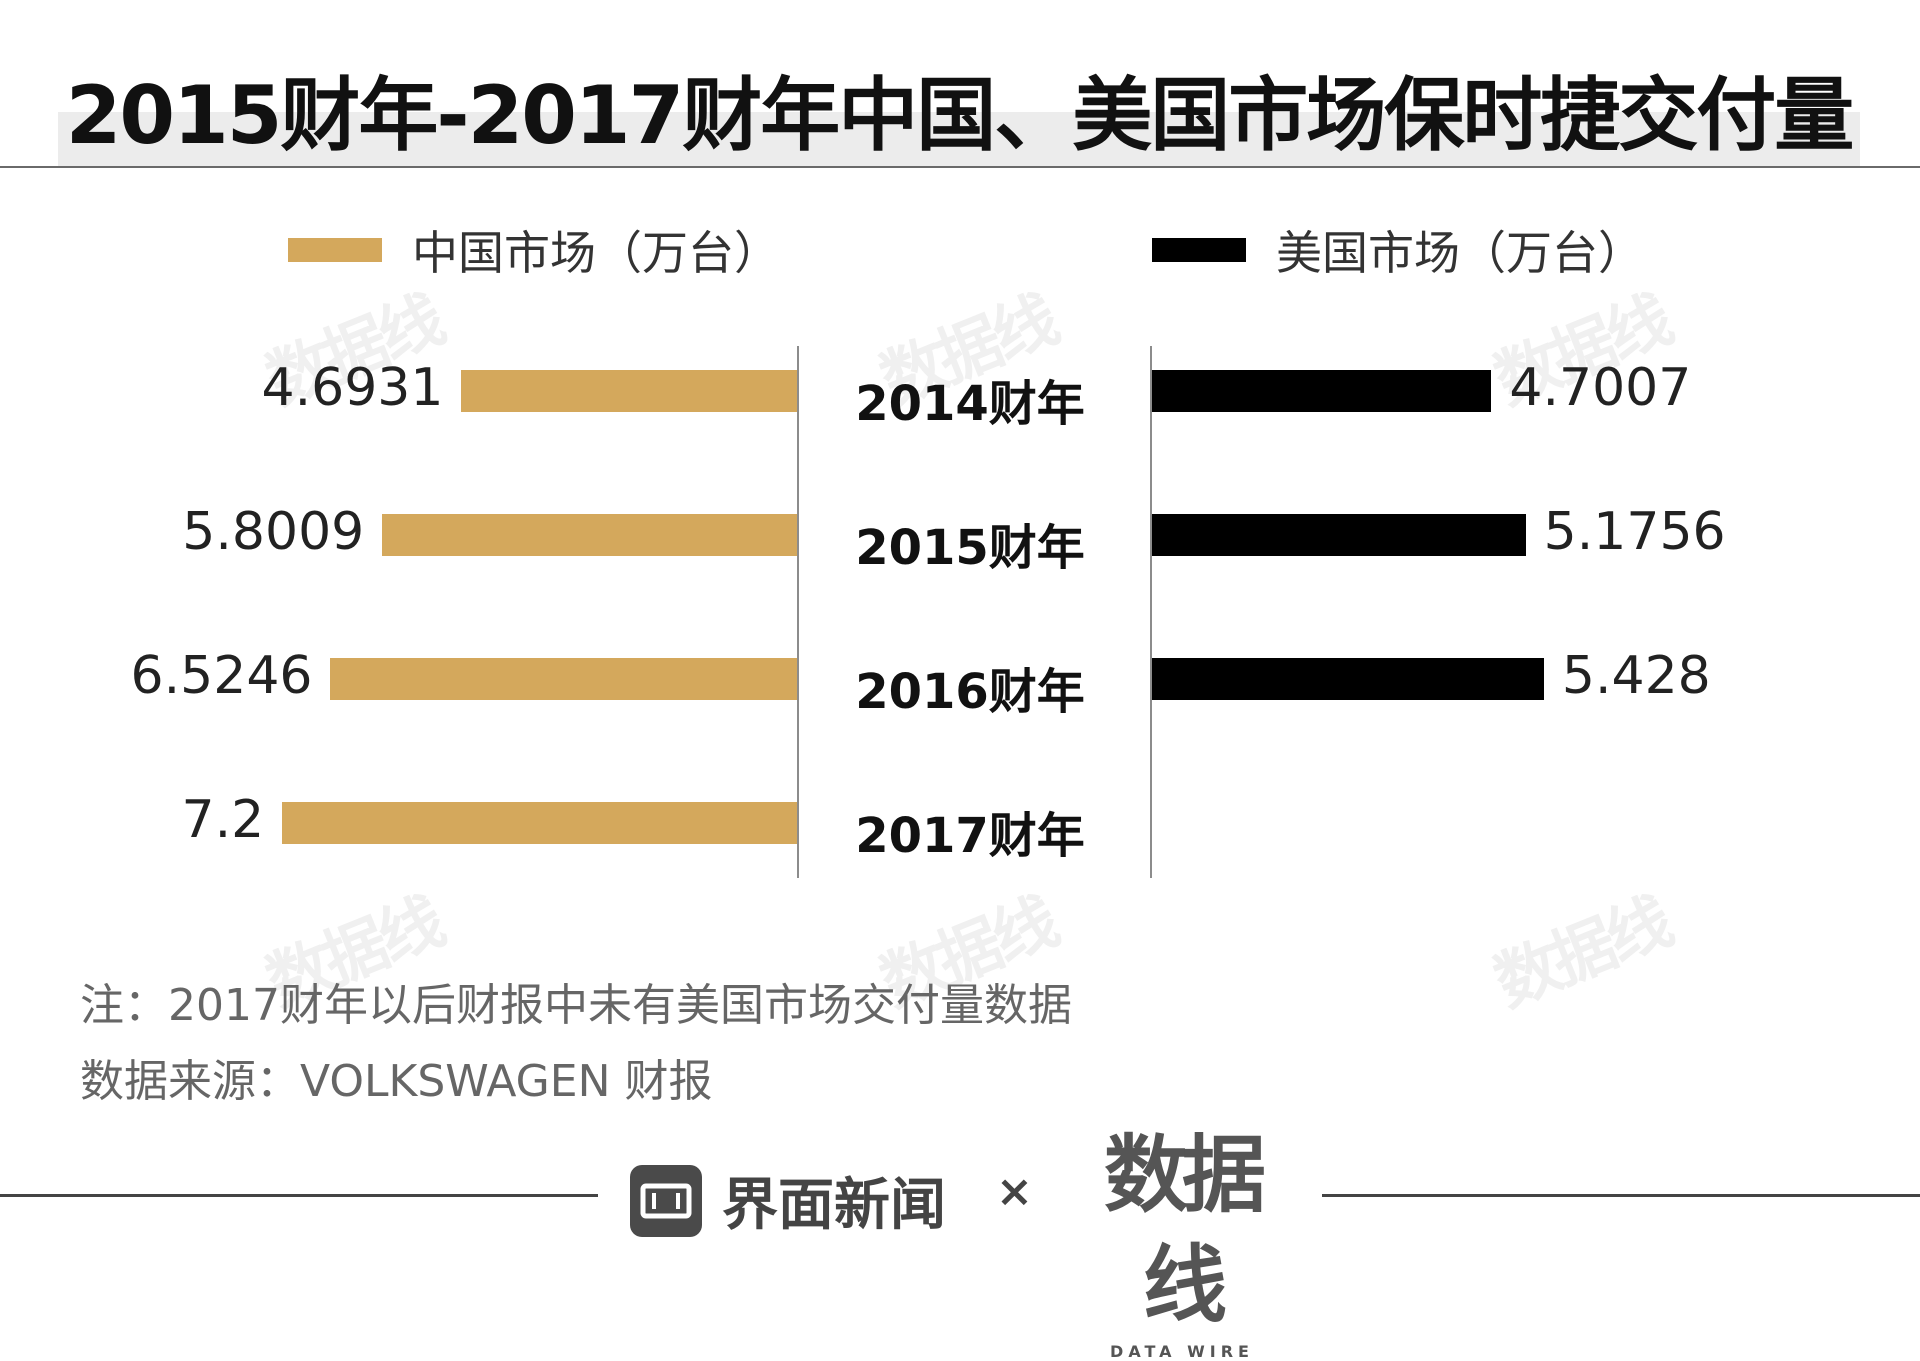 Image resolution: width=1920 pixels, height=1361 pixels. What do you see at coordinates (1199, 250) in the screenshot?
I see `legend-us-swatch` at bounding box center [1199, 250].